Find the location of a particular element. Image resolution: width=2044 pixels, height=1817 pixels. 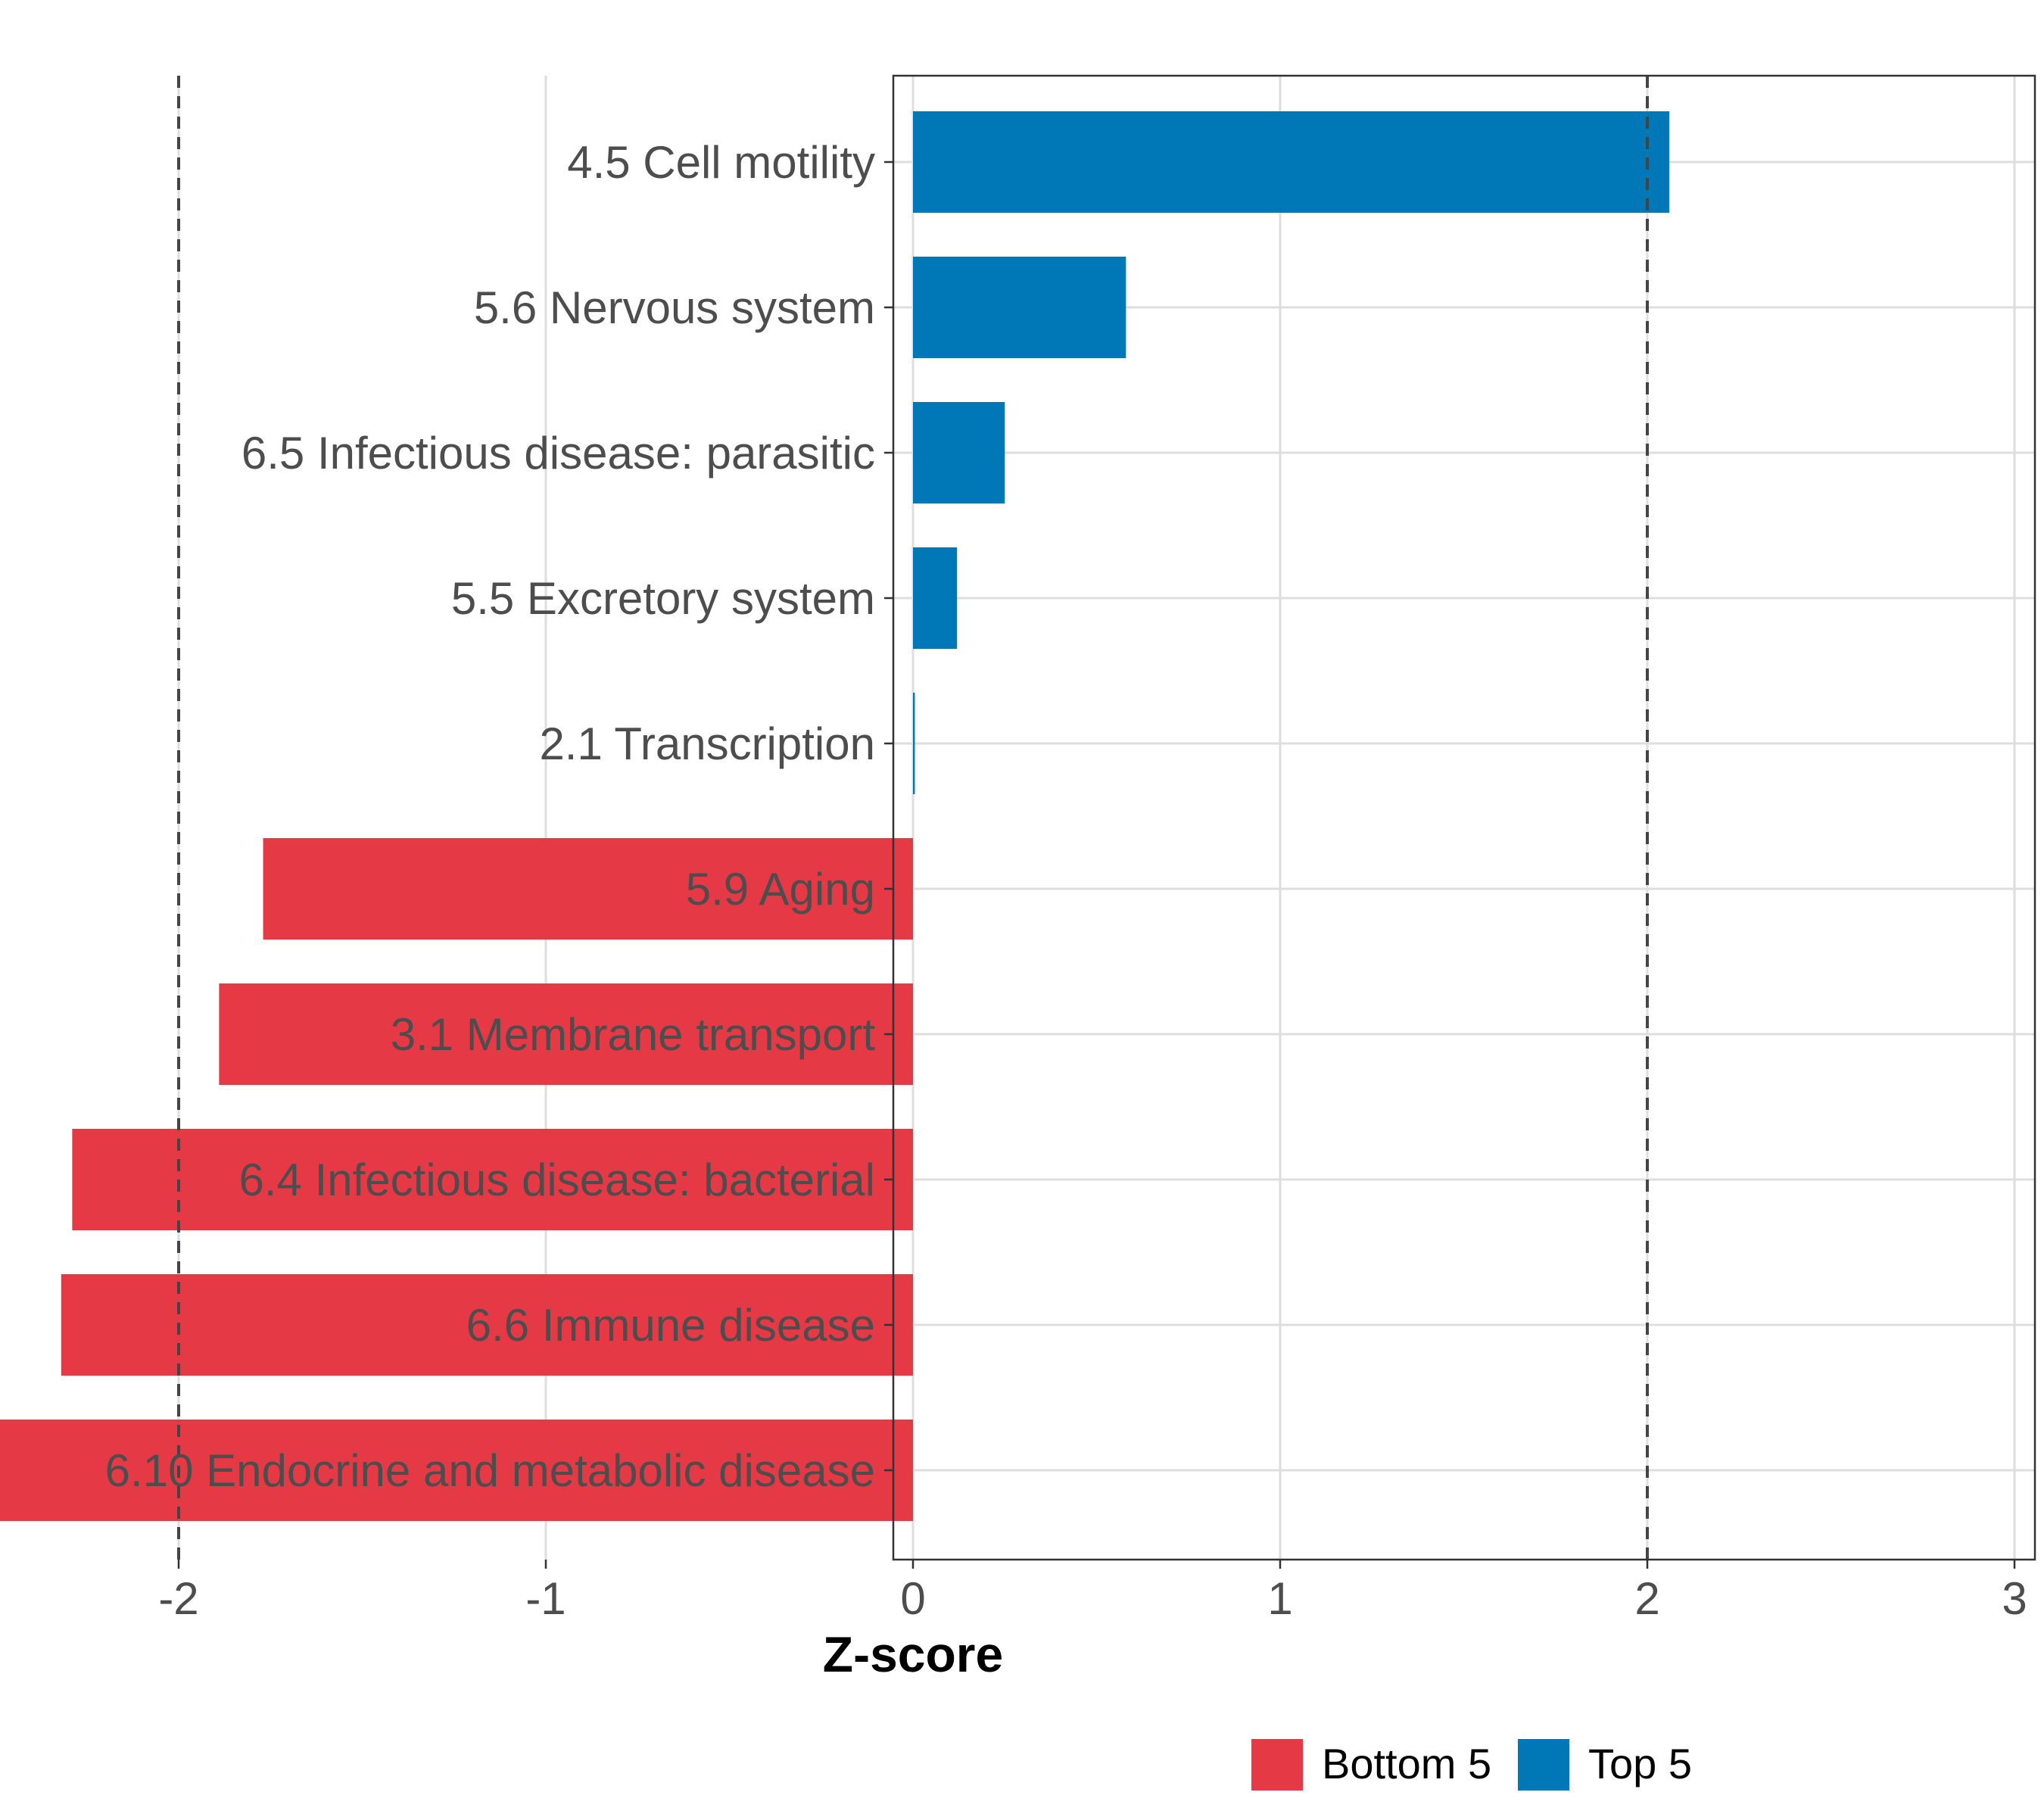

x-tick-label: 1 is located at coordinates (1279, 1599).